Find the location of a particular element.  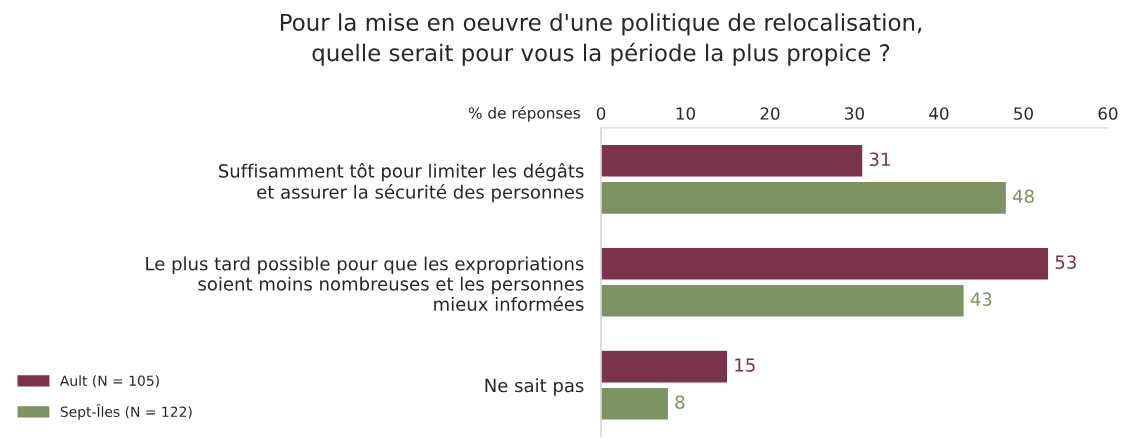

x-tick-label: 60 is located at coordinates (1108, 113).